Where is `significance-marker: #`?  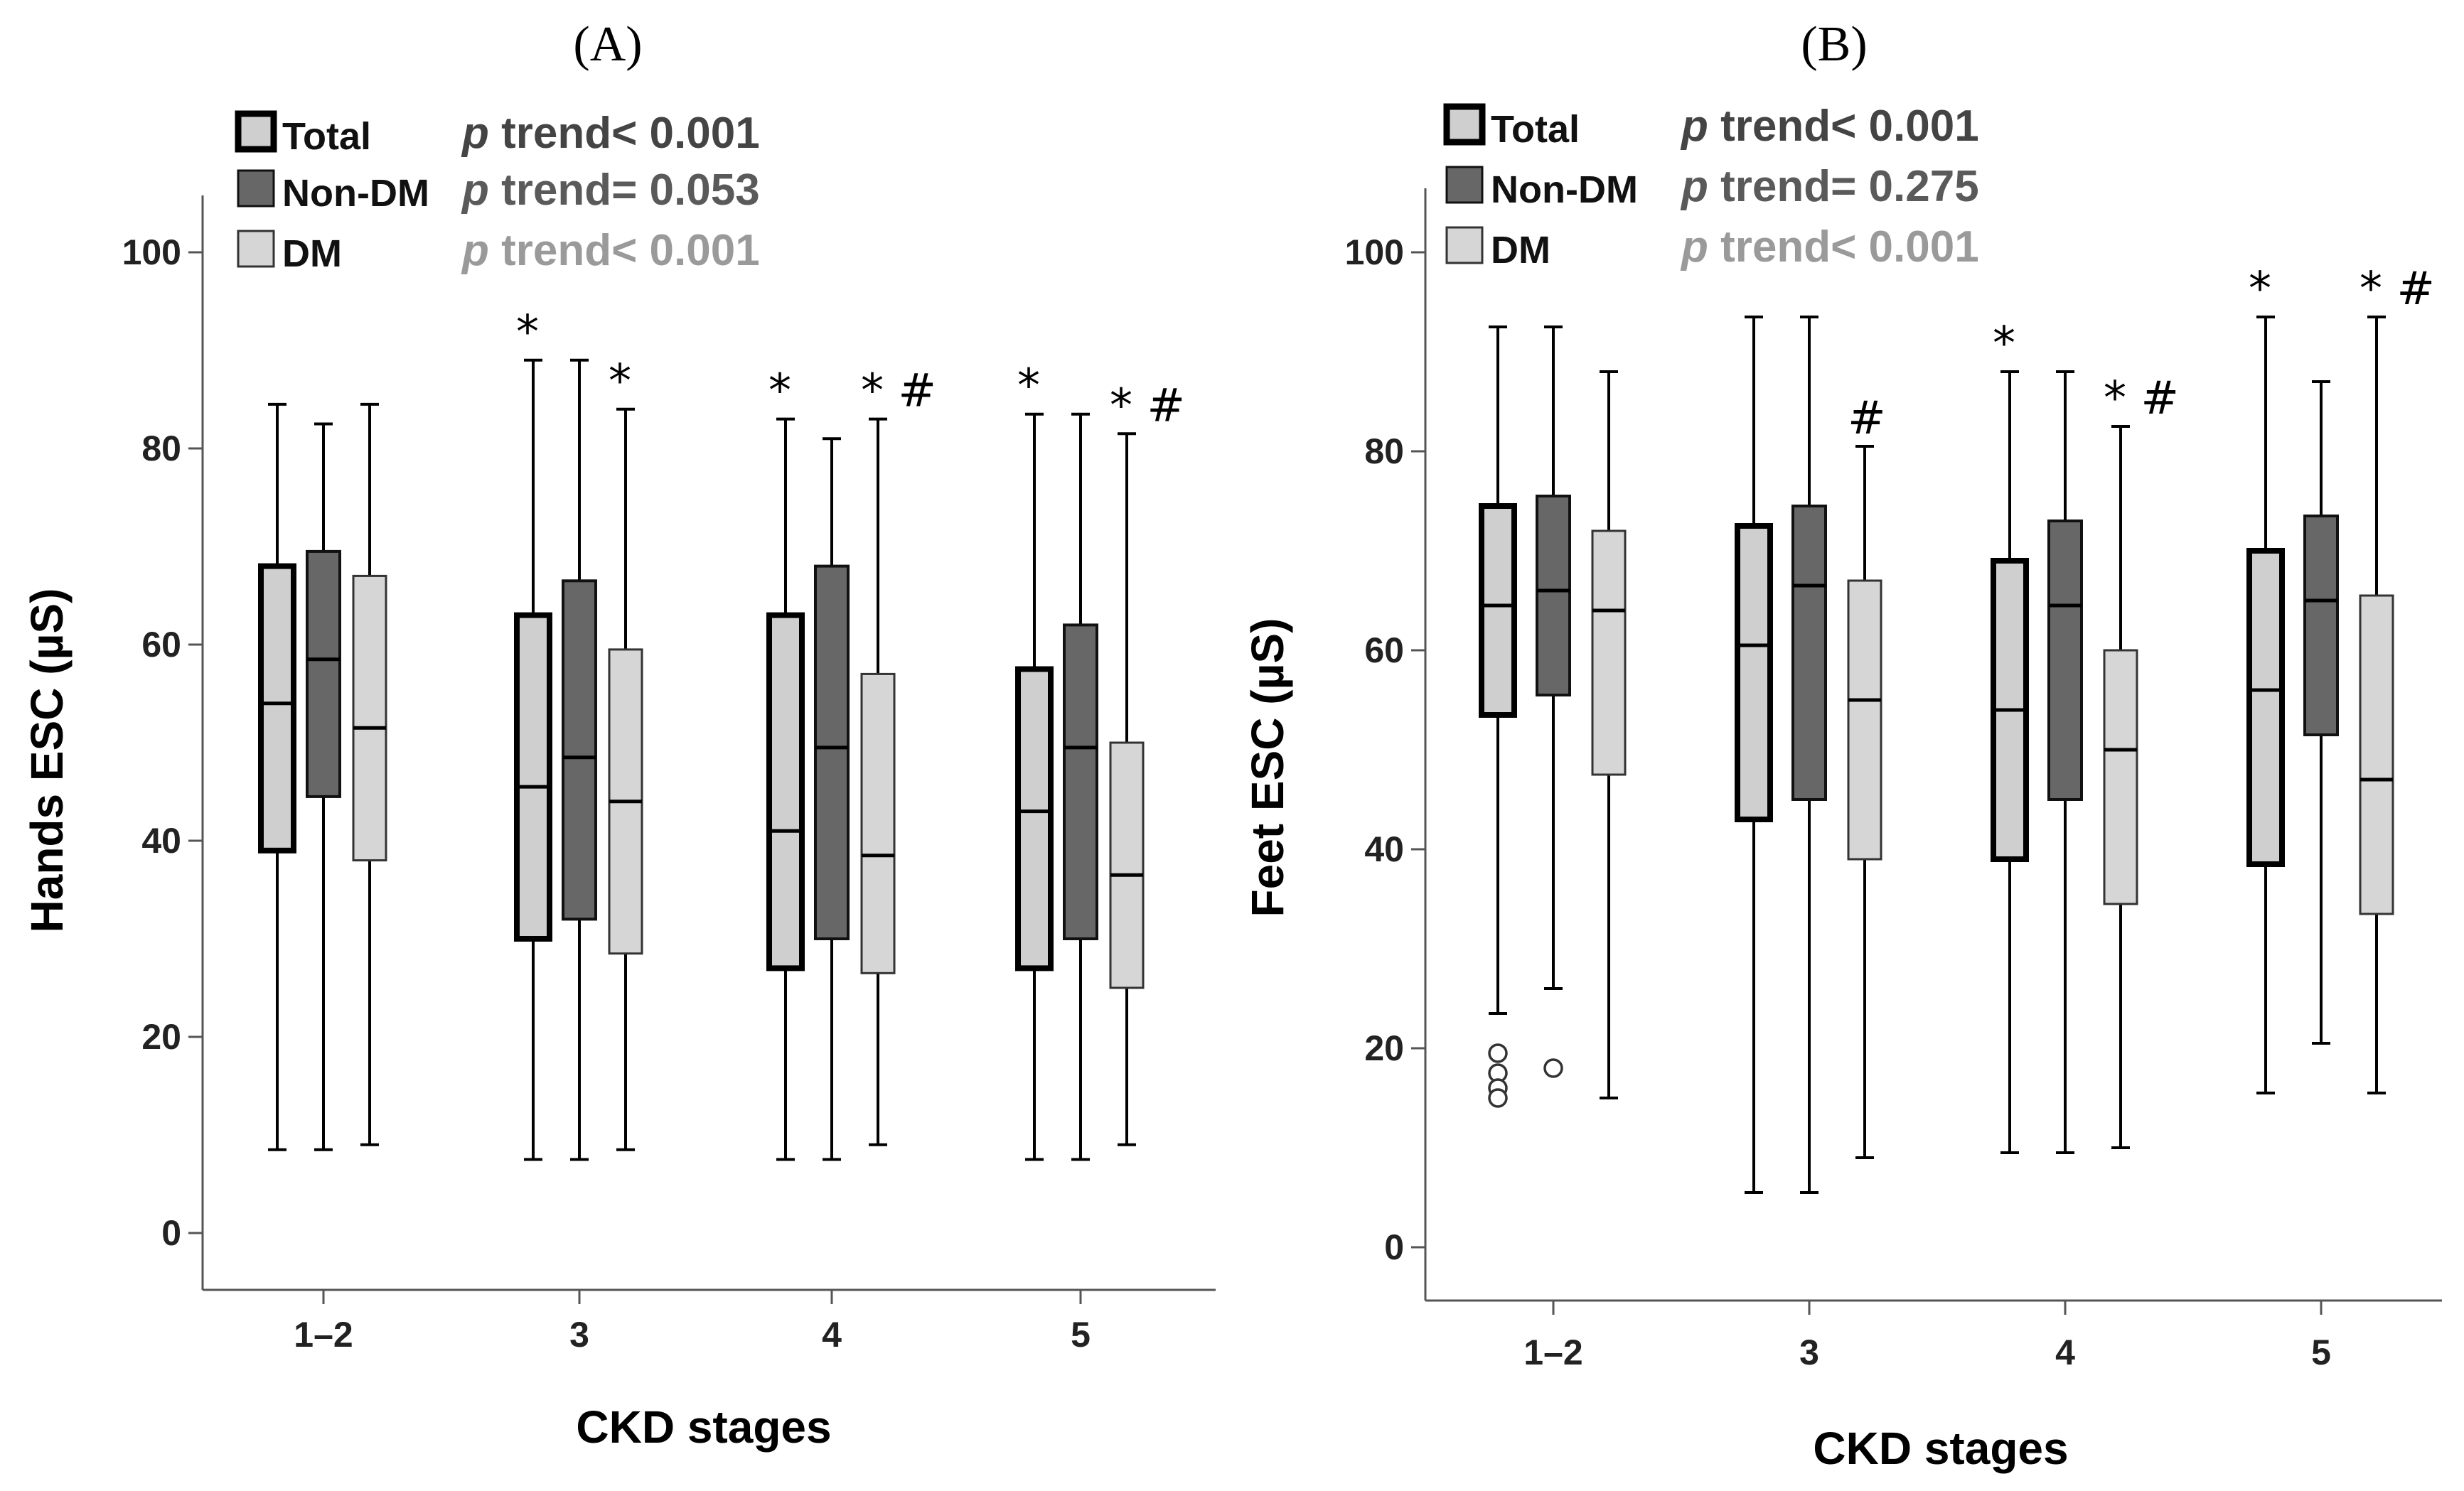 significance-marker: # is located at coordinates (1867, 418).